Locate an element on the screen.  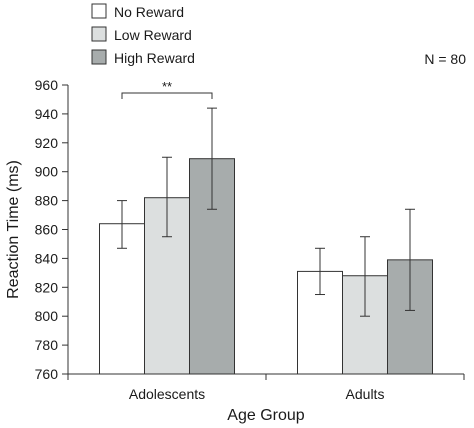
x-tick-label: Adolescents is located at coordinates (167, 394).